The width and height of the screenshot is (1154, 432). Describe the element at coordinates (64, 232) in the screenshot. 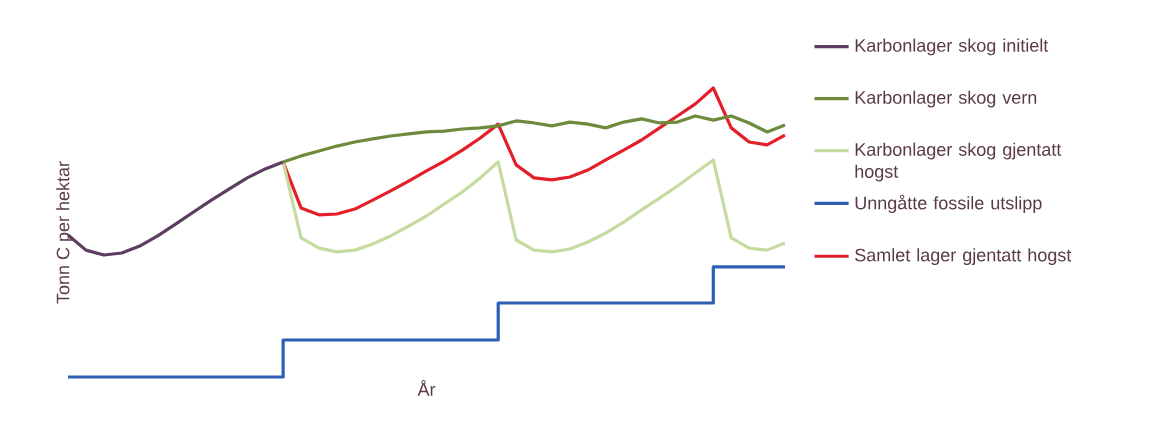

I see `y-axis-title: Tonn C per hektar` at that location.